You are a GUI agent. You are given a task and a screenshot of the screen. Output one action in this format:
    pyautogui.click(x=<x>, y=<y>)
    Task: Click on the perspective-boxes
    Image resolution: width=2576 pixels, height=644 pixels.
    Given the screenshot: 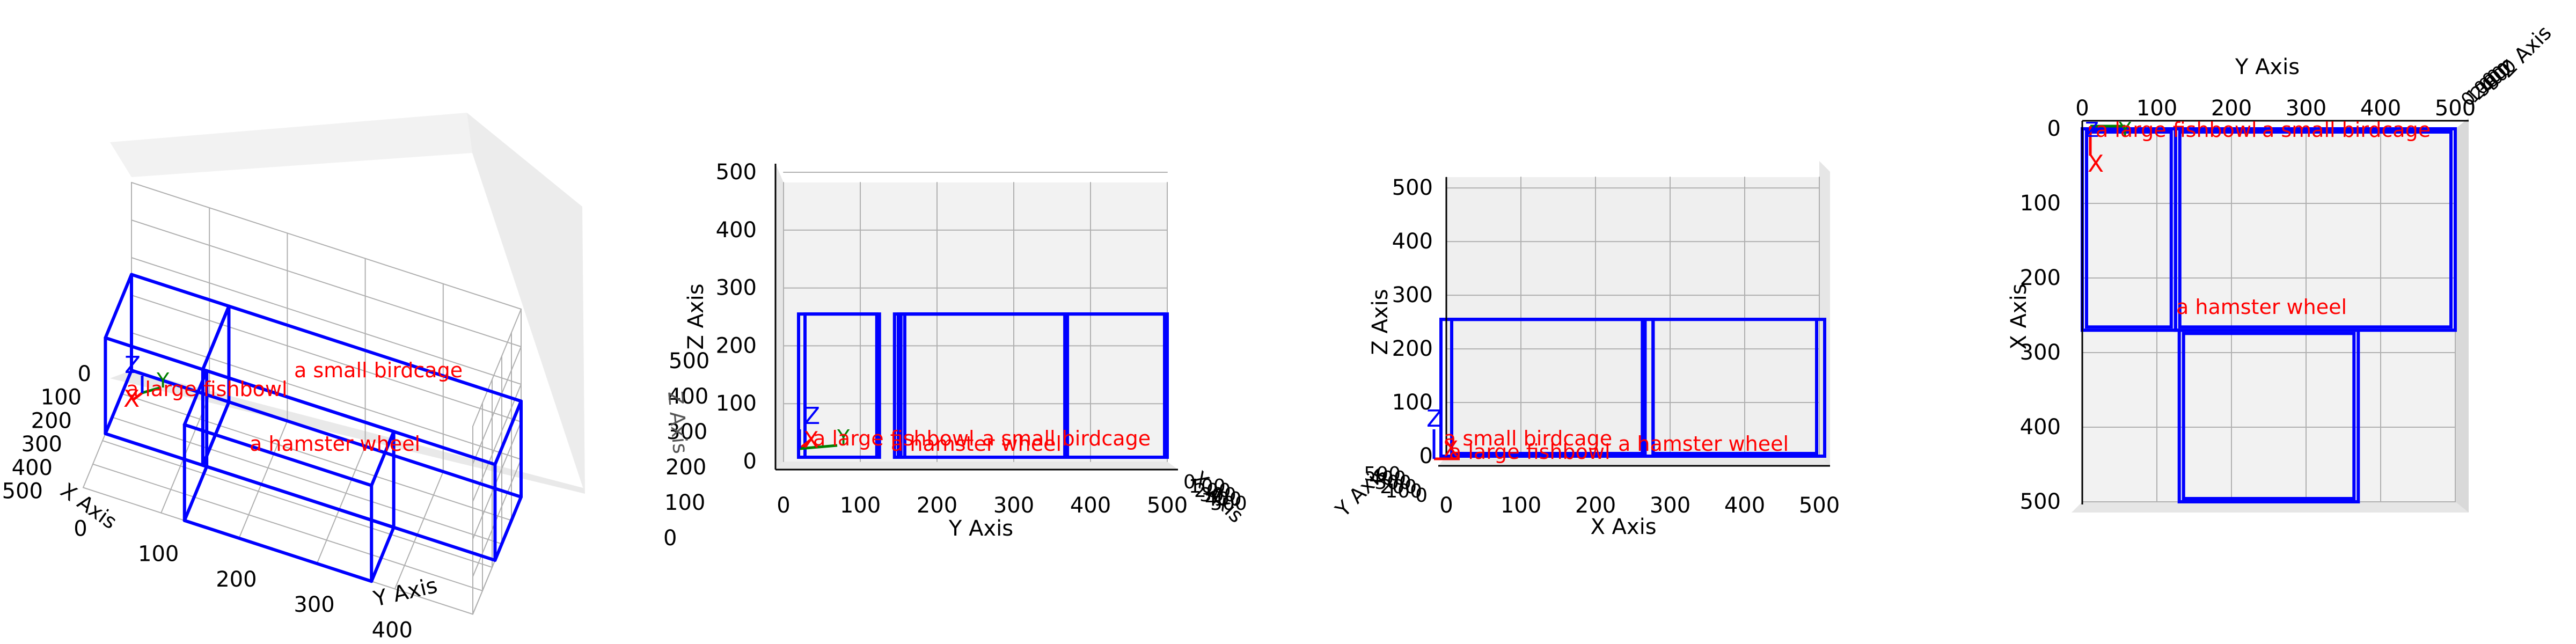 What is the action you would take?
    pyautogui.click(x=313, y=428)
    